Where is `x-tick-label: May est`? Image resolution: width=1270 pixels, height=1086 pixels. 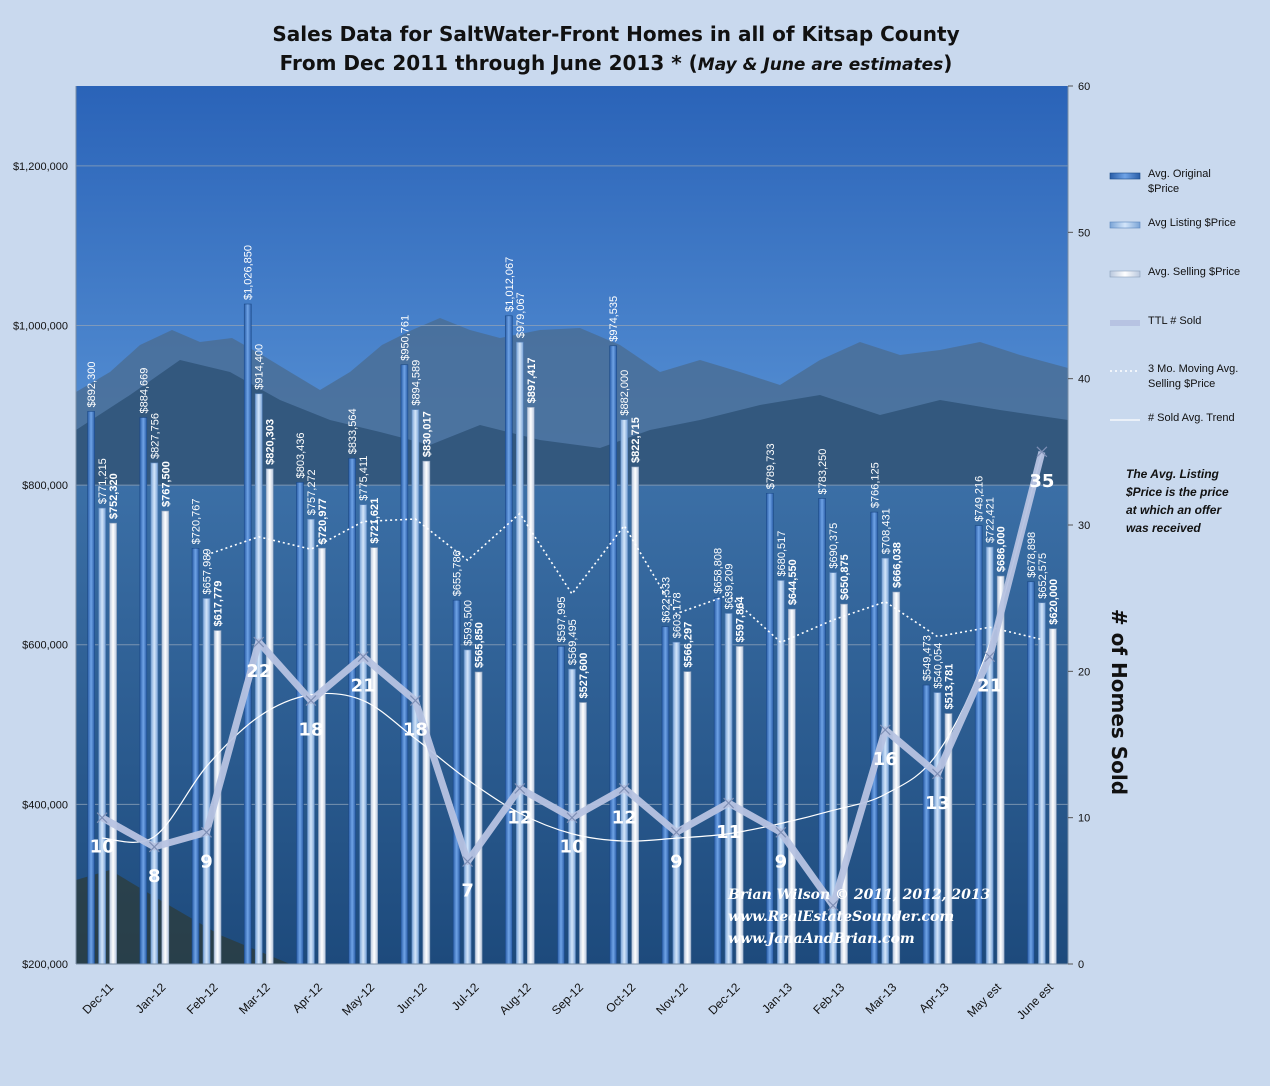 x-tick-label: May est is located at coordinates (984, 1000).